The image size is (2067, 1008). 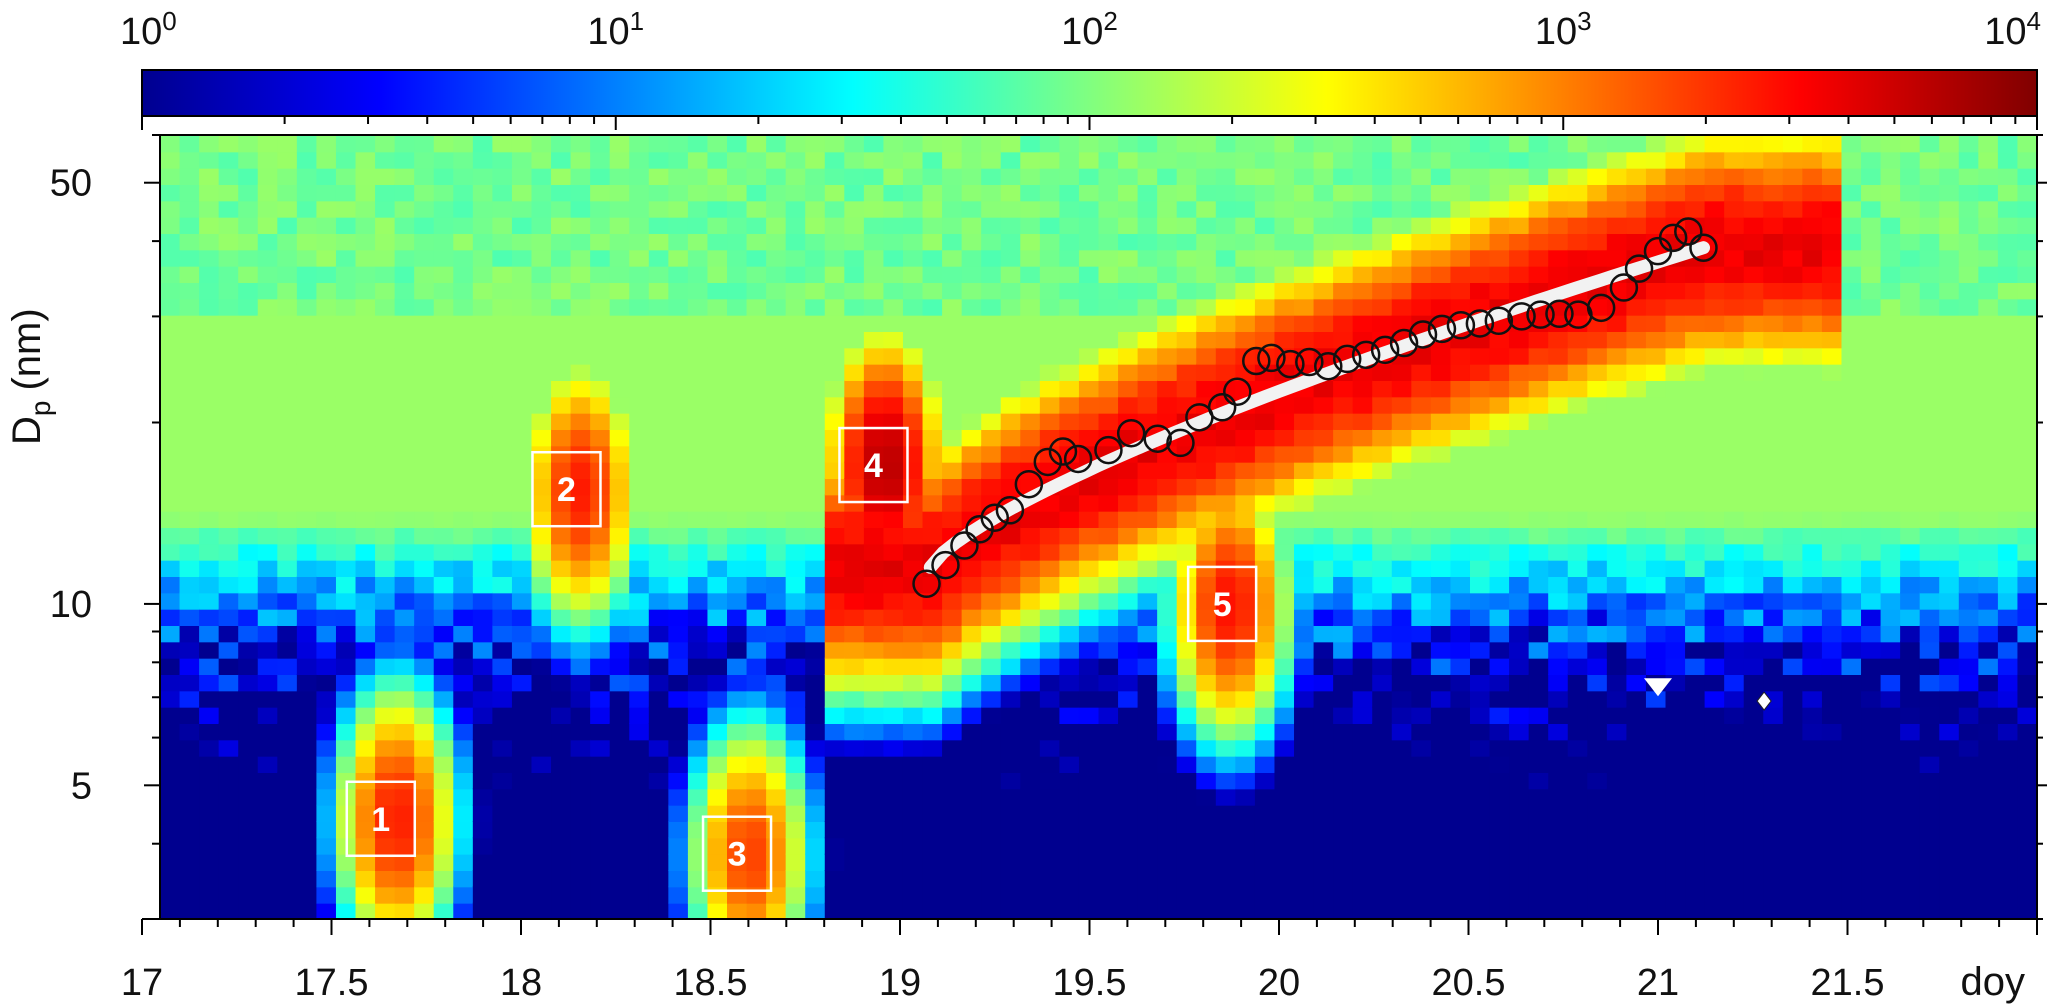 I want to click on event-box-3: 3, so click(x=737, y=853).